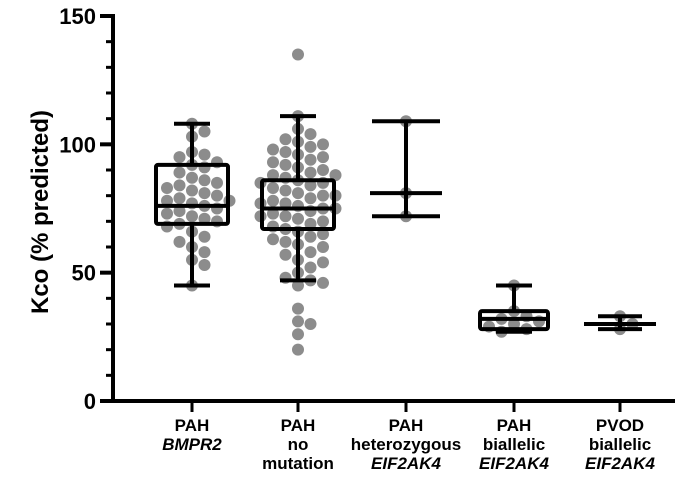 This screenshot has width=690, height=488. Describe the element at coordinates (84, 273) in the screenshot. I see `y-tick-label: 50` at that location.